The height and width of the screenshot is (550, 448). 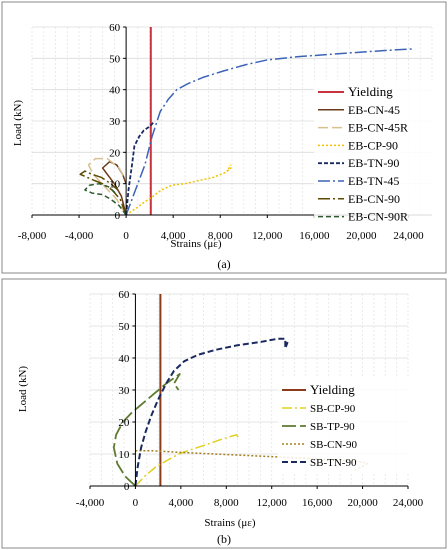 What do you see at coordinates (333, 463) in the screenshot?
I see `legend-entry-label: SB-TN-90` at bounding box center [333, 463].